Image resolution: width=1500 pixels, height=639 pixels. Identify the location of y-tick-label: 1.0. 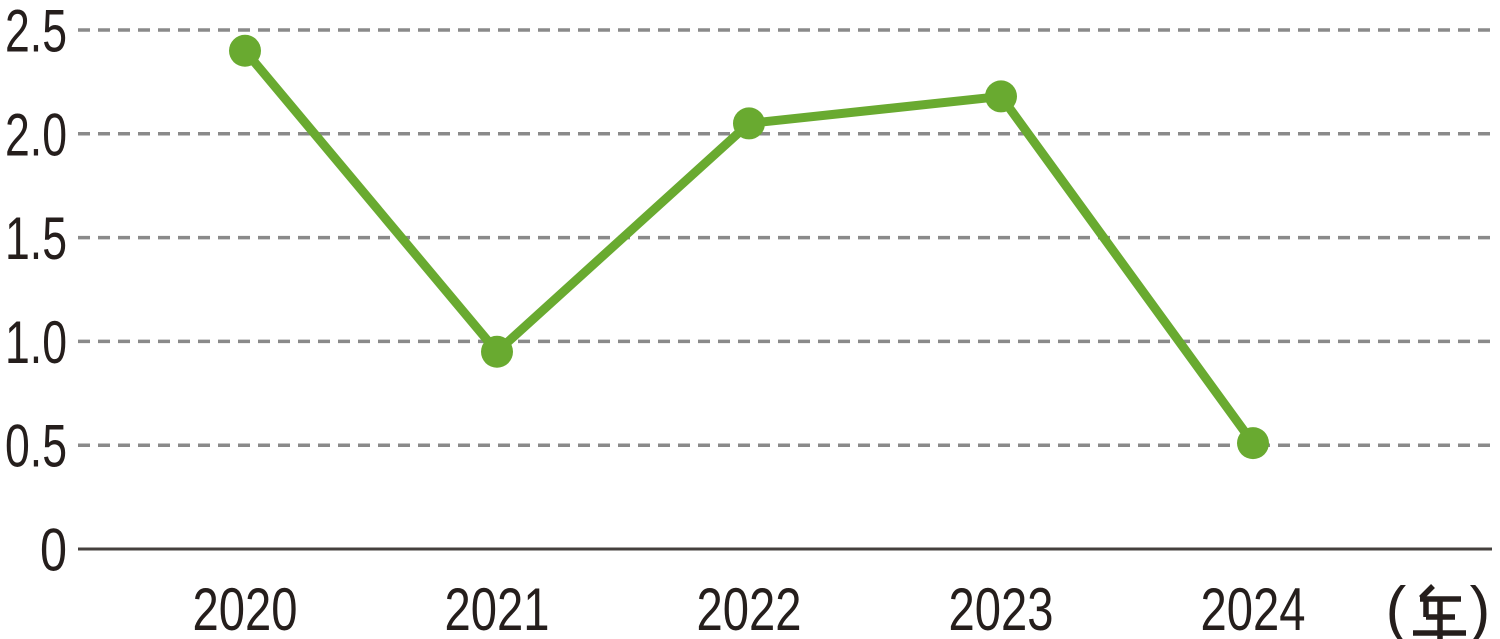
(36, 342).